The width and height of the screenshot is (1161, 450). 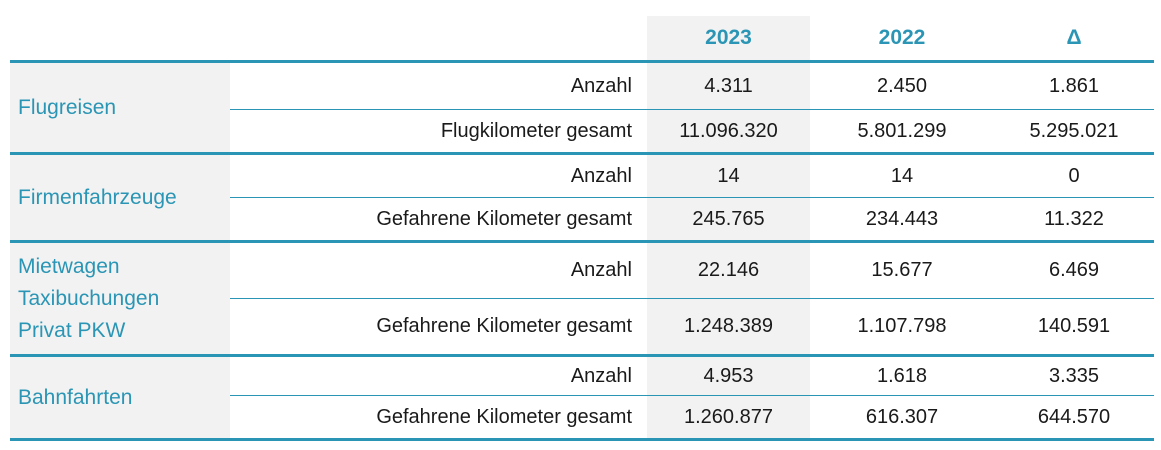 I want to click on value-delta: 3.335, so click(x=1074, y=375).